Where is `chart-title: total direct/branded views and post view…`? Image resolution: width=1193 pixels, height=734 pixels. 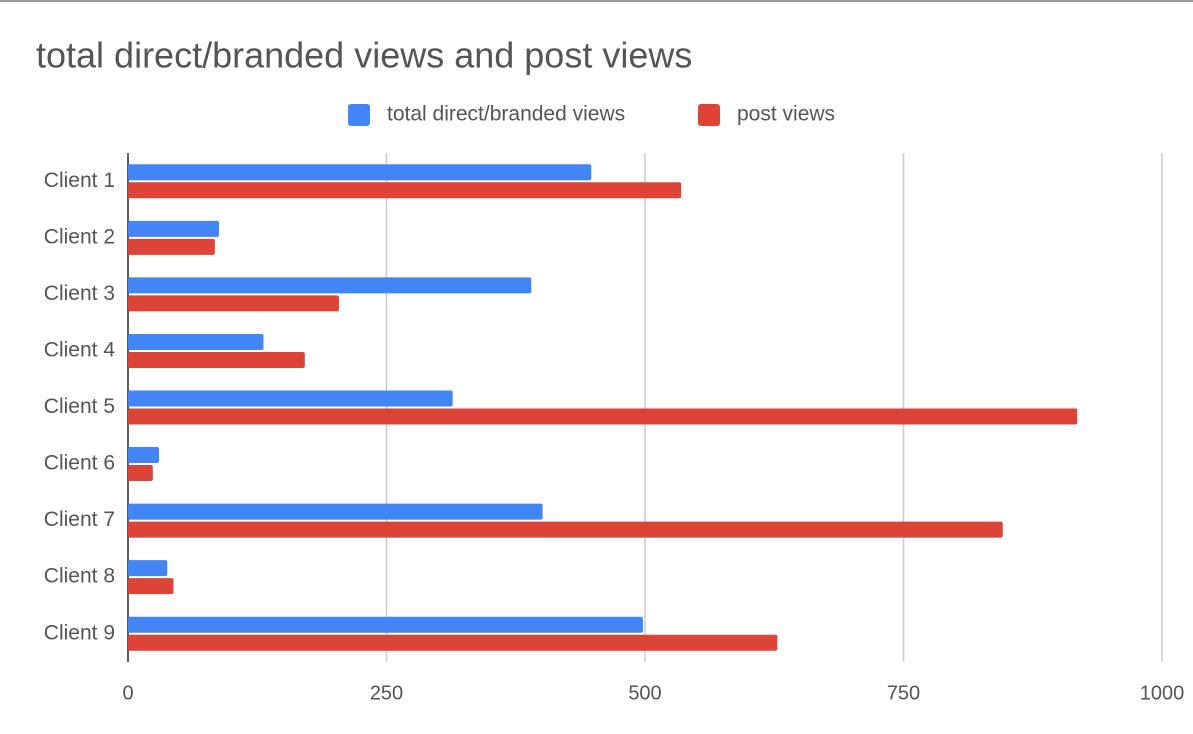 chart-title: total direct/branded views and post view… is located at coordinates (364, 55).